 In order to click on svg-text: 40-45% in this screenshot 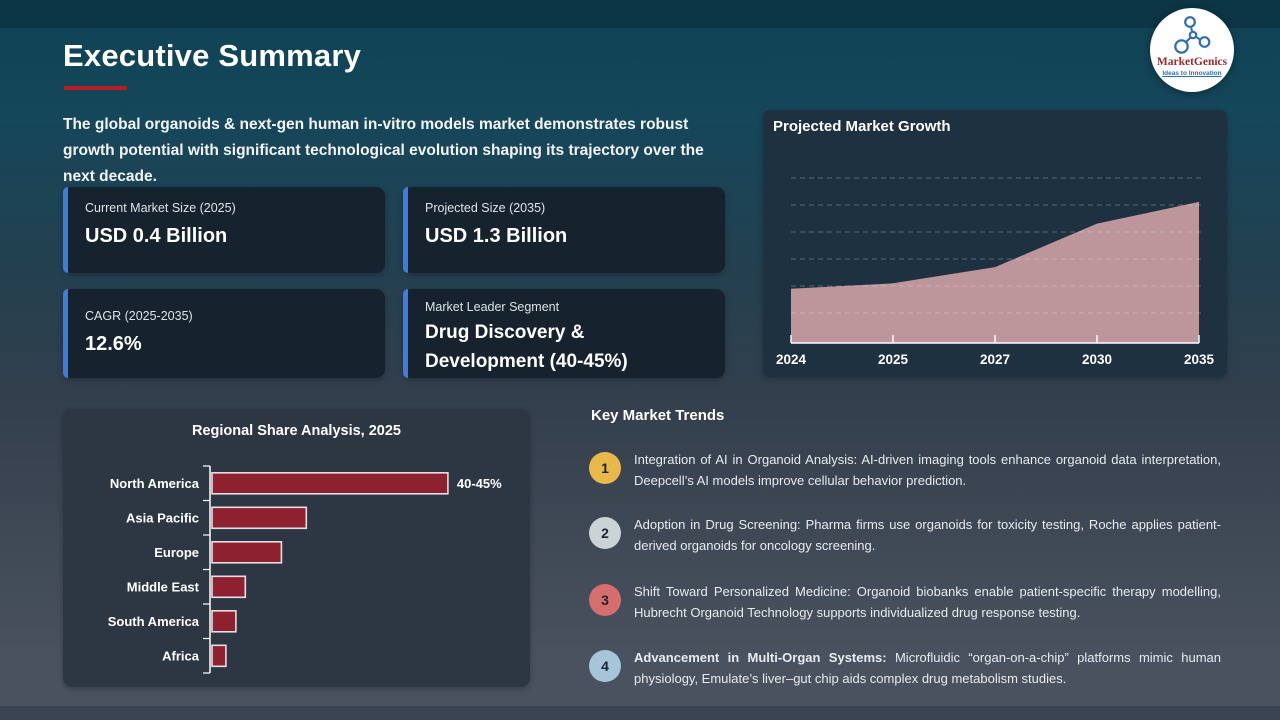, I will do `click(479, 483)`.